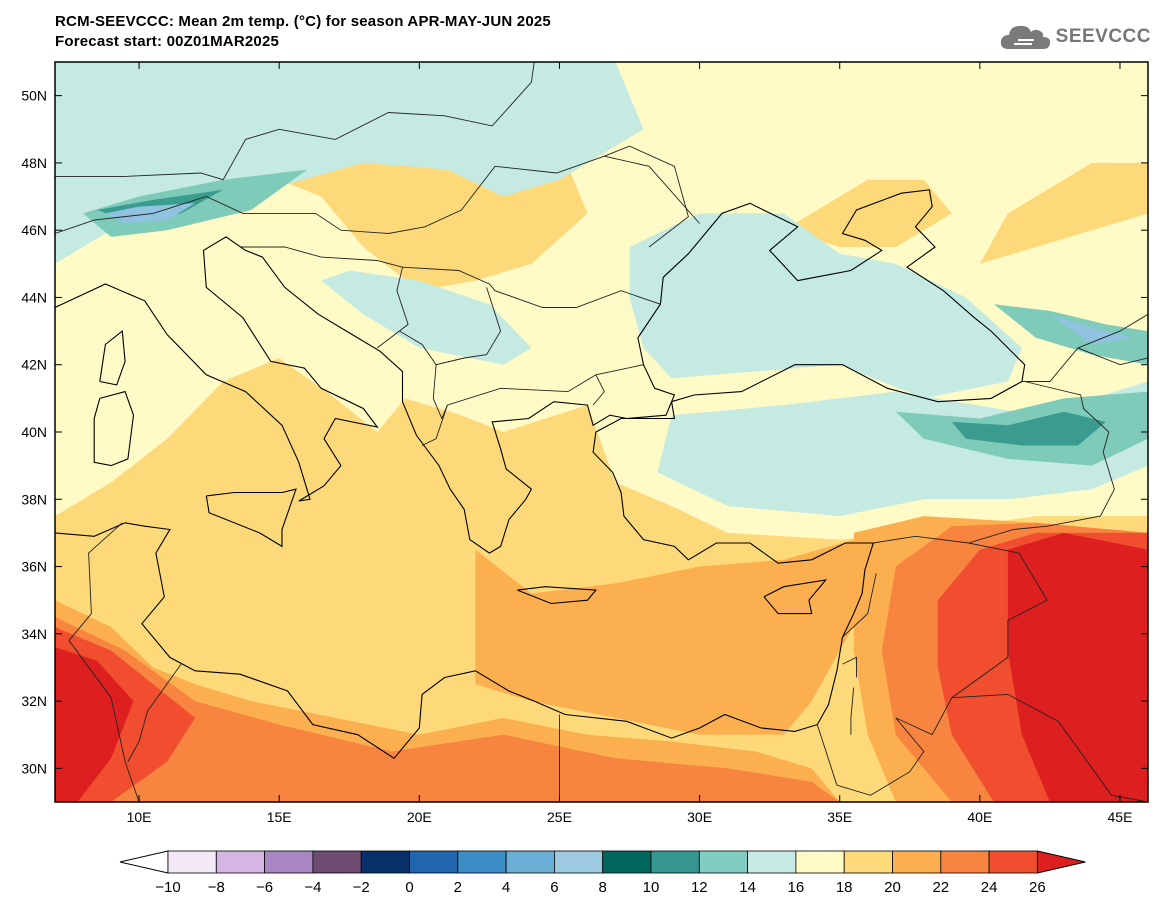 Image resolution: width=1165 pixels, height=907 pixels. I want to click on colorbar-label: 10, so click(651, 887).